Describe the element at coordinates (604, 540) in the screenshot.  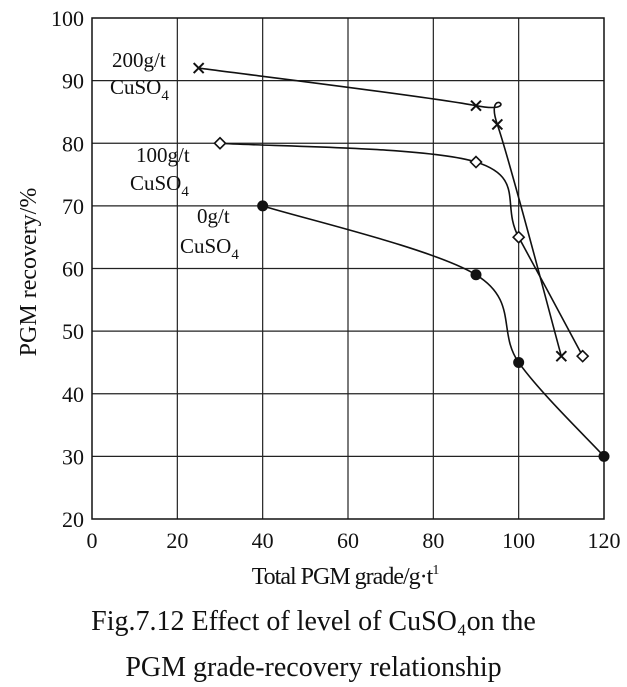
I see `x-tick-label: 120` at that location.